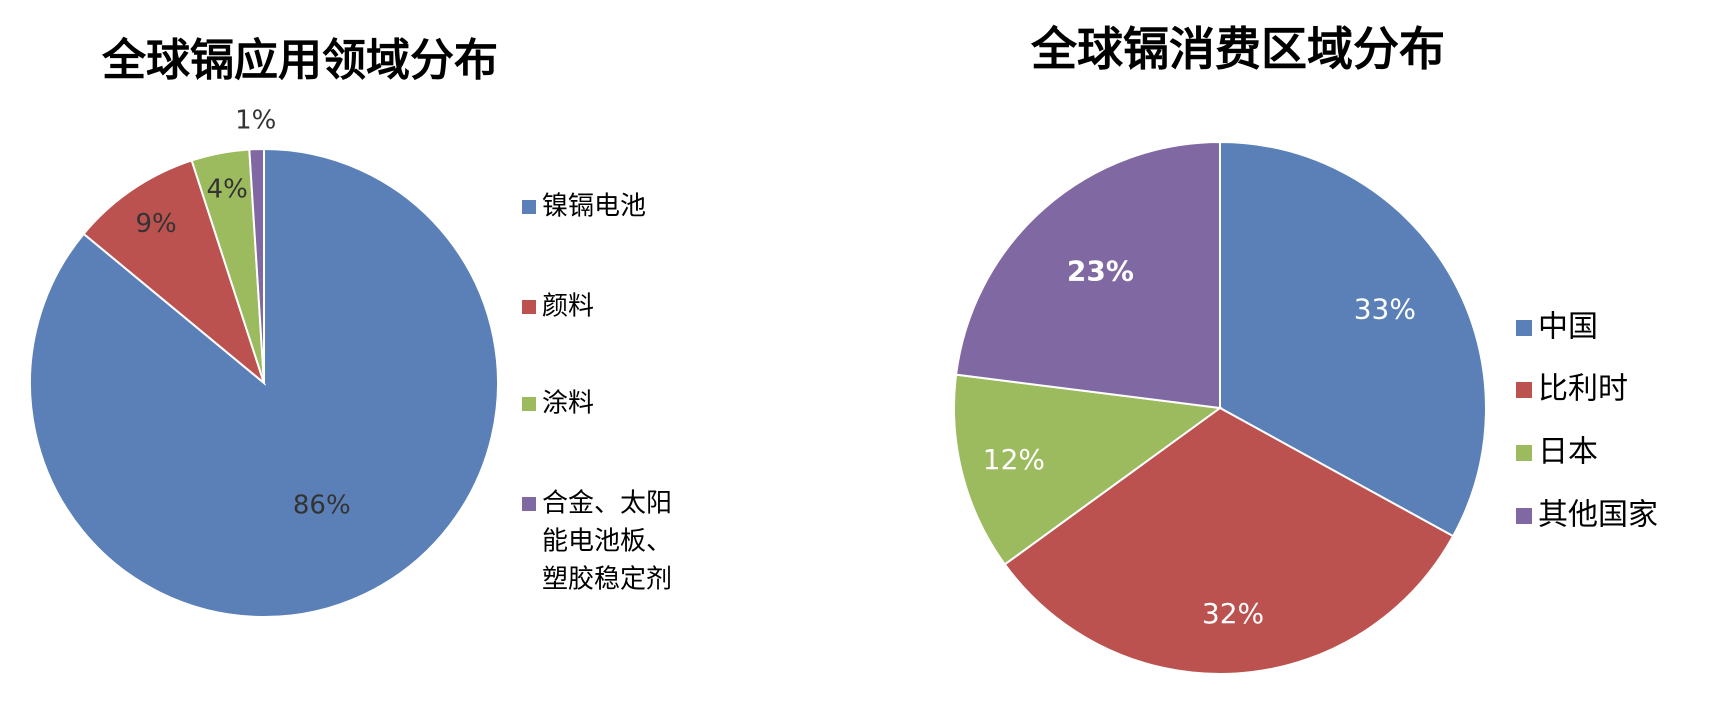 This screenshot has width=1722, height=718. What do you see at coordinates (1237, 49) in the screenshot?
I see `chart-title: 全球镉消费区域分布` at bounding box center [1237, 49].